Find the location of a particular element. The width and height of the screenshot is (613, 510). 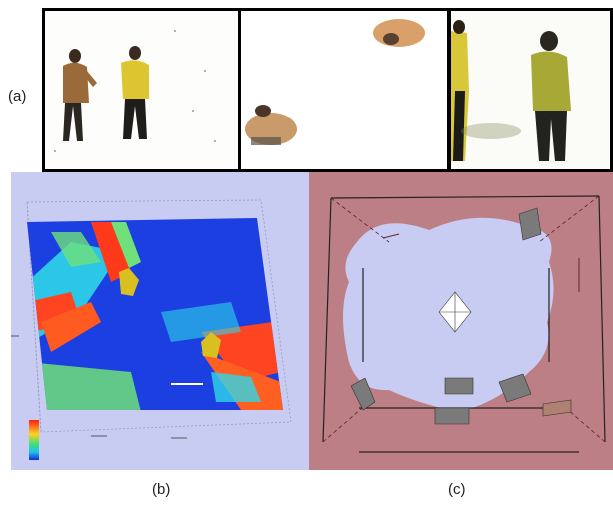

person-green-jacket is located at coordinates (551, 96).